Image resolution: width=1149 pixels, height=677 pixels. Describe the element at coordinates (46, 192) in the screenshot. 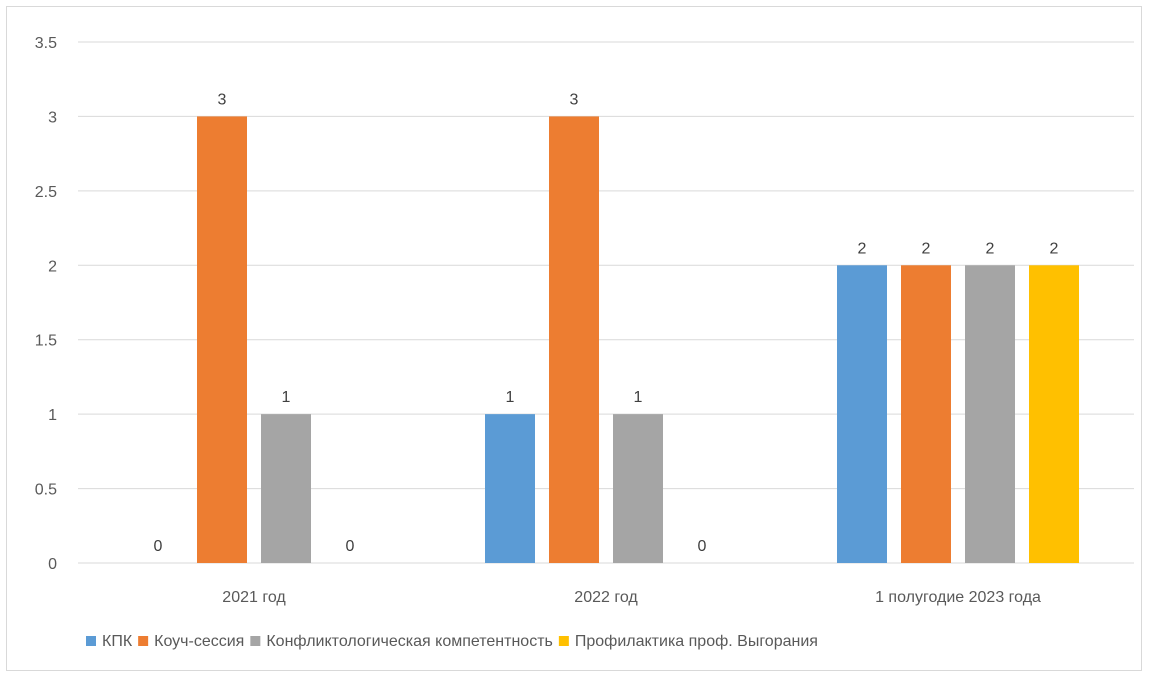

I see `y-tick-label: 2.5` at that location.